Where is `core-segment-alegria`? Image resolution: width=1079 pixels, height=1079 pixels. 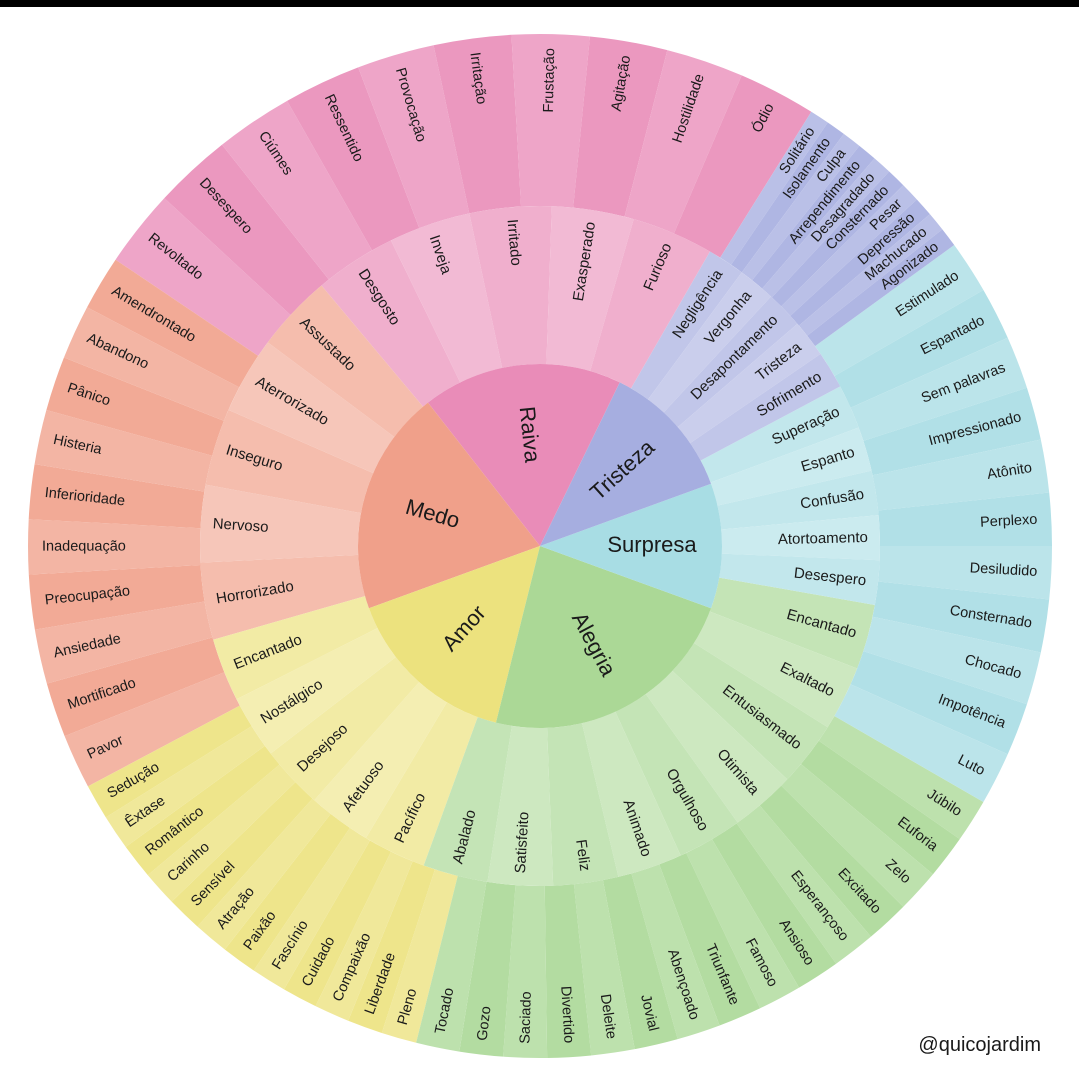 core-segment-alegria is located at coordinates (603, 637).